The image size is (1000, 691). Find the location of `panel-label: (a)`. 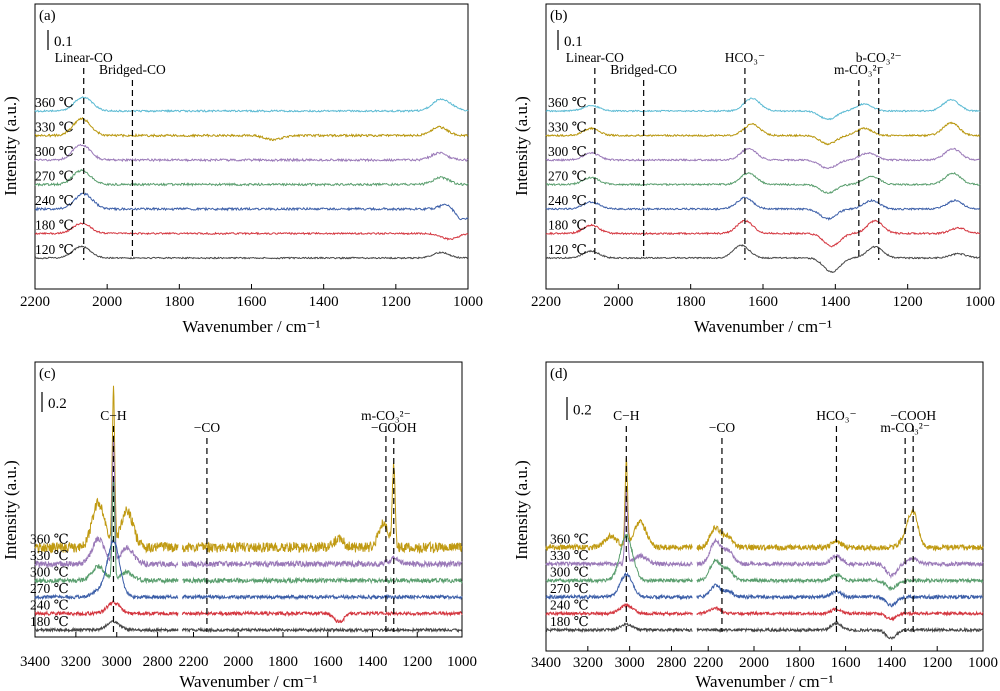

panel-label: (a) is located at coordinates (47, 16).